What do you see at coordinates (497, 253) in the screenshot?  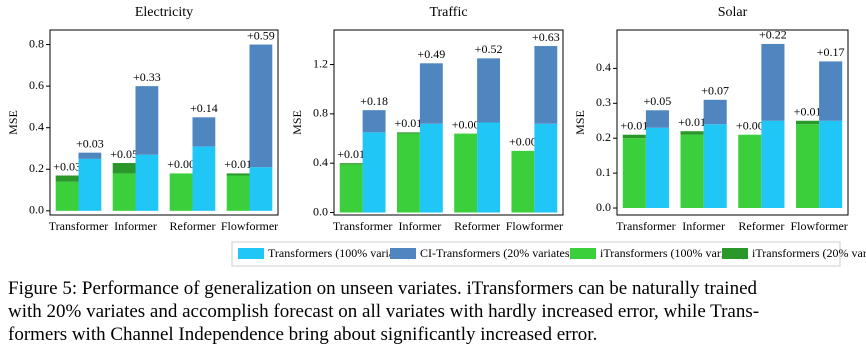 I see `legend-label: CI-Transformers (20% variates)` at bounding box center [497, 253].